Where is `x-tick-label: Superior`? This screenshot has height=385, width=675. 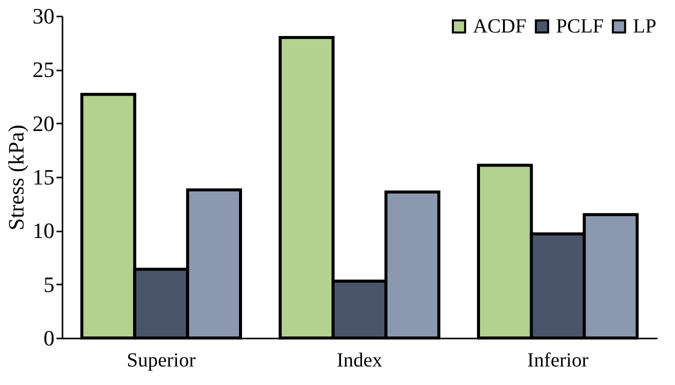
x-tick-label: Superior is located at coordinates (161, 361).